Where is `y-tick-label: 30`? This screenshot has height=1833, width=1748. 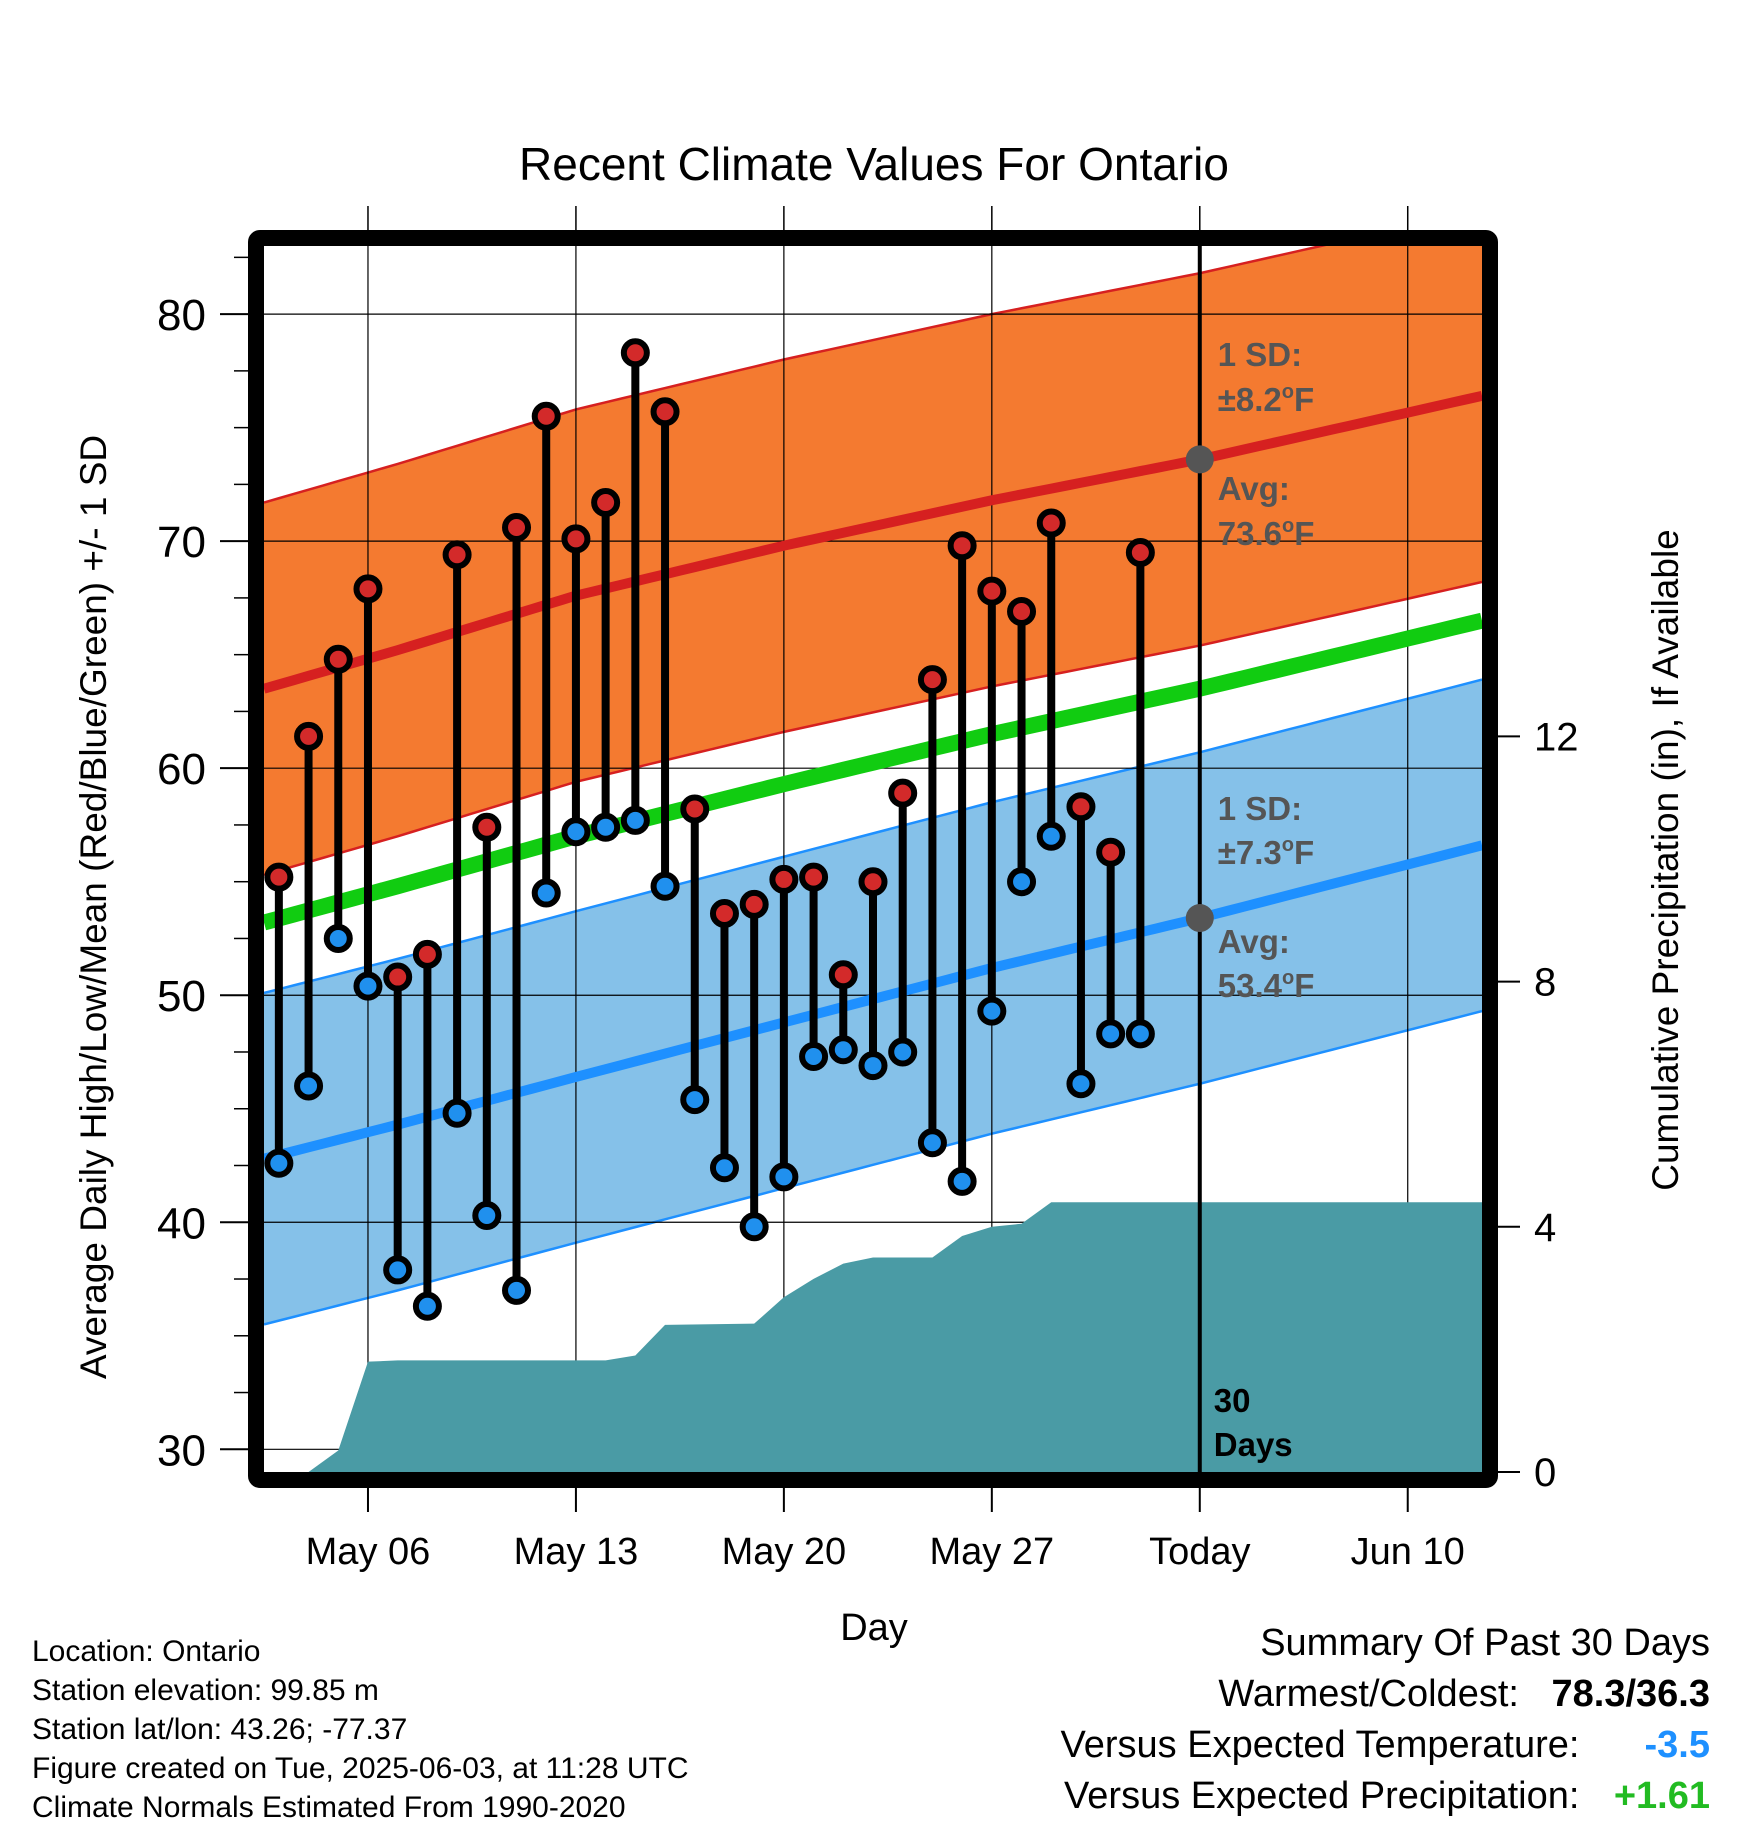
y-tick-label: 30 is located at coordinates (181, 1450).